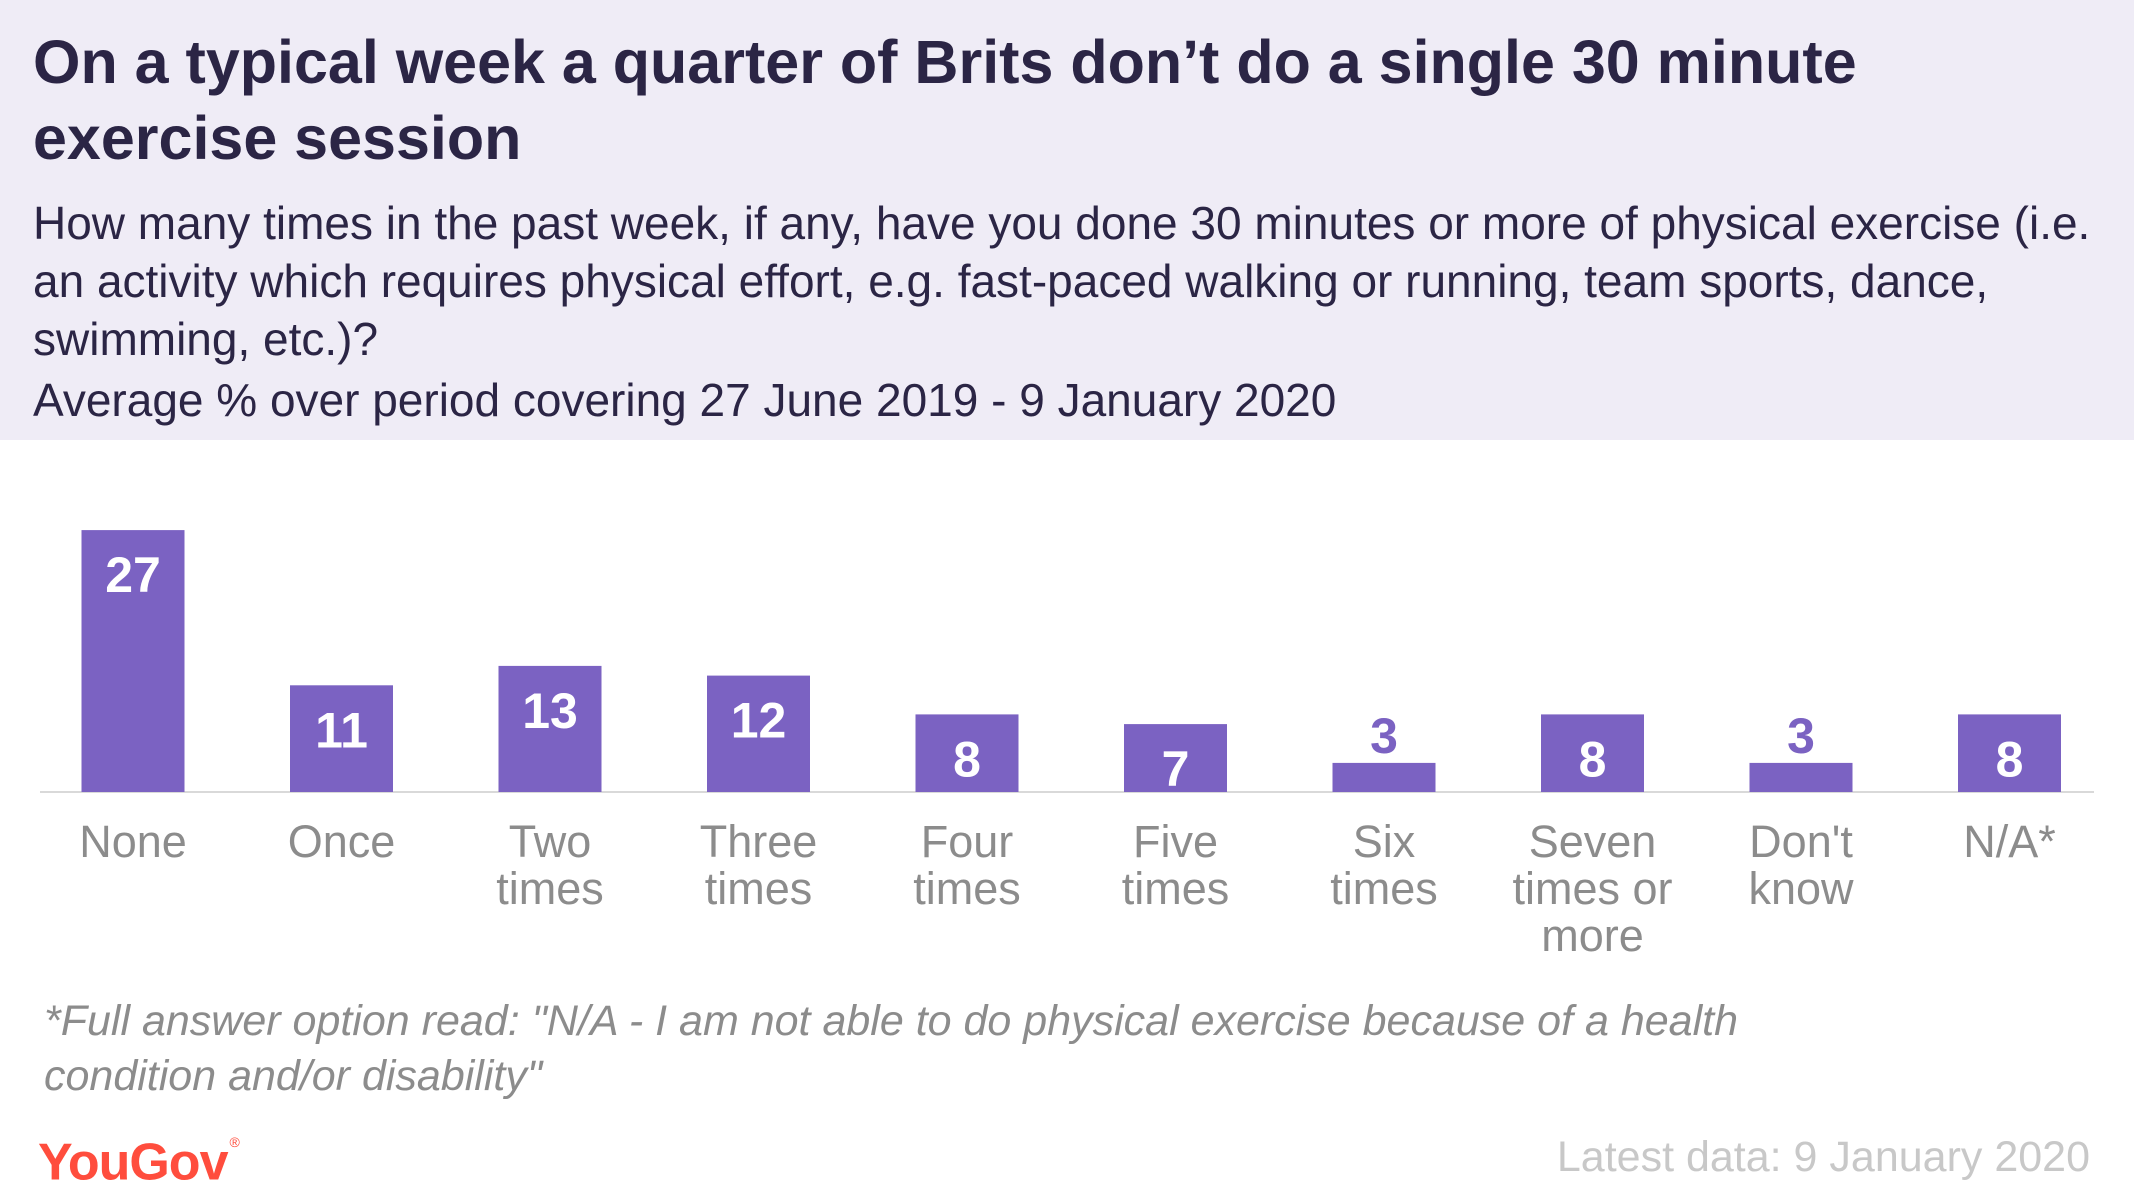 The width and height of the screenshot is (2134, 1200). Describe the element at coordinates (759, 721) in the screenshot. I see `bar-value-label: 12` at that location.